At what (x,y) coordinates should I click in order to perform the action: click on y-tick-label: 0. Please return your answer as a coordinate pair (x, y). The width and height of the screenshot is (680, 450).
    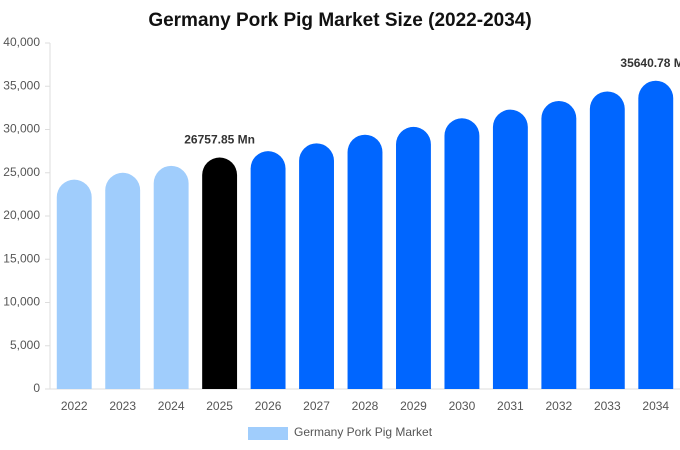
    Looking at the image, I should click on (36, 388).